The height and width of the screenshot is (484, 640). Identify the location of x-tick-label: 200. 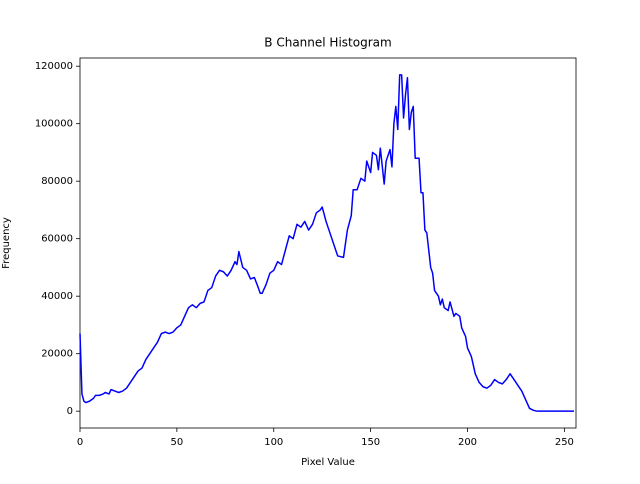
(467, 442).